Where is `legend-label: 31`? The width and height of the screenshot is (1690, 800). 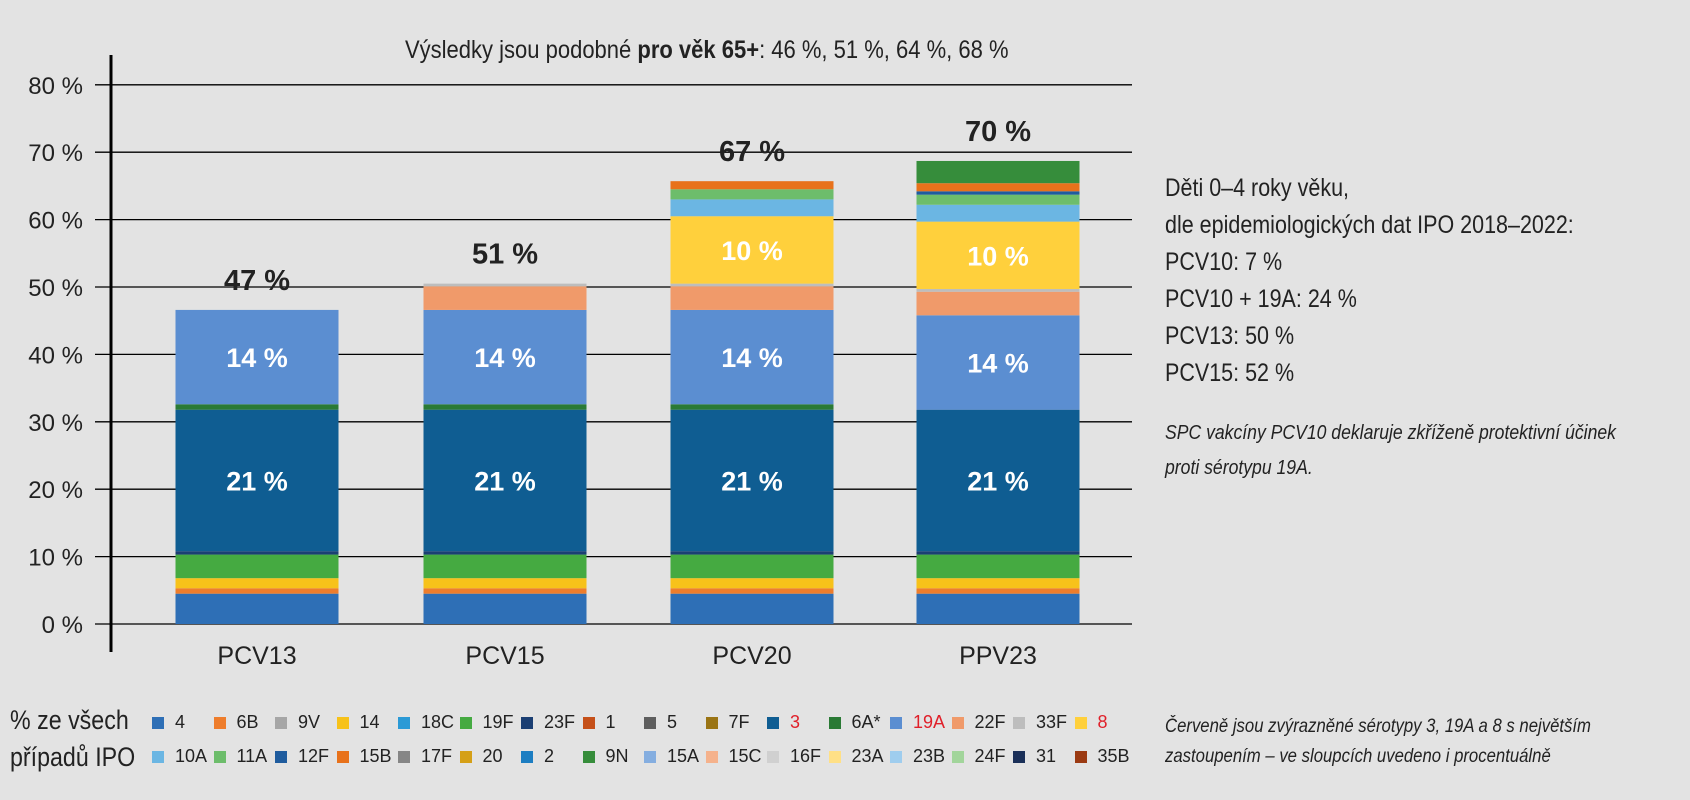 legend-label: 31 is located at coordinates (1046, 756).